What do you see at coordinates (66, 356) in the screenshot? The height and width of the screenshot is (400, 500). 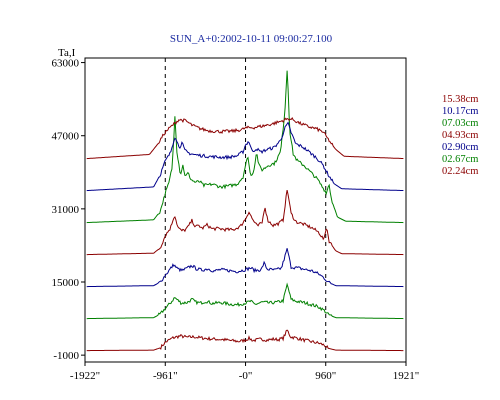 I see `y-tick-label: -1000` at bounding box center [66, 356].